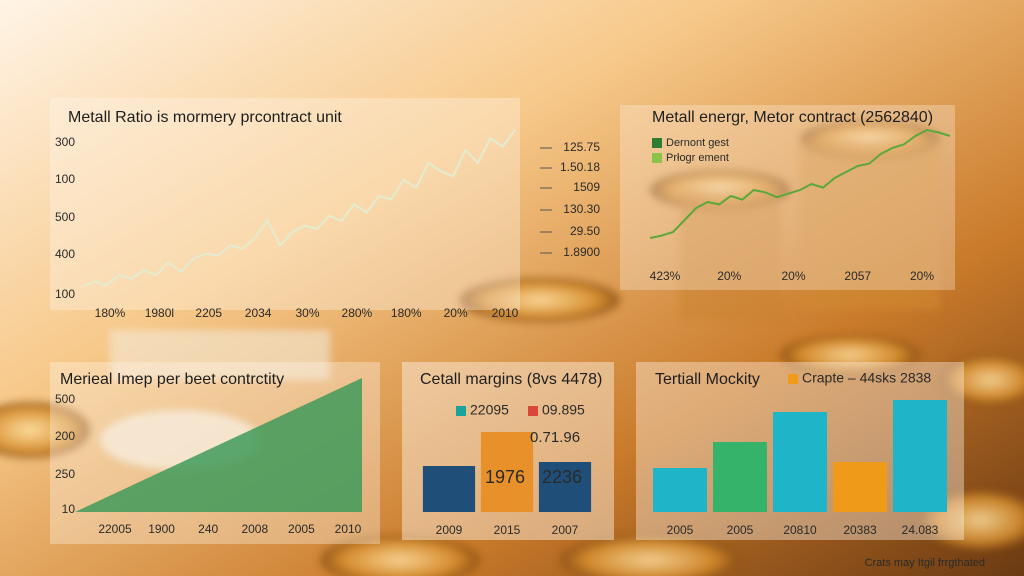 The width and height of the screenshot is (1024, 576). What do you see at coordinates (307, 313) in the screenshot?
I see `x-tick-label: 30%` at bounding box center [307, 313].